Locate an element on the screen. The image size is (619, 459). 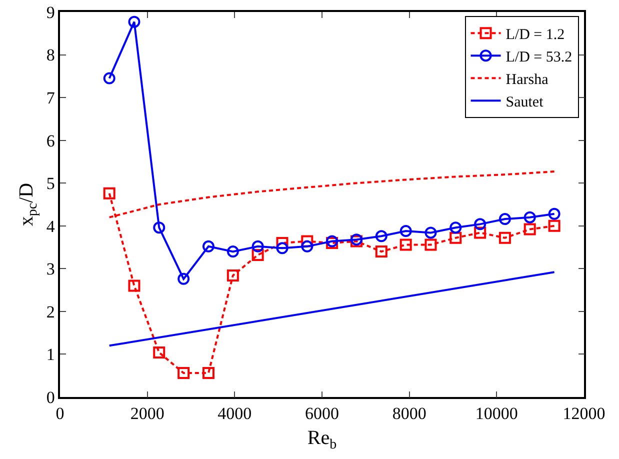
legend-label: Harsha is located at coordinates (527, 80).